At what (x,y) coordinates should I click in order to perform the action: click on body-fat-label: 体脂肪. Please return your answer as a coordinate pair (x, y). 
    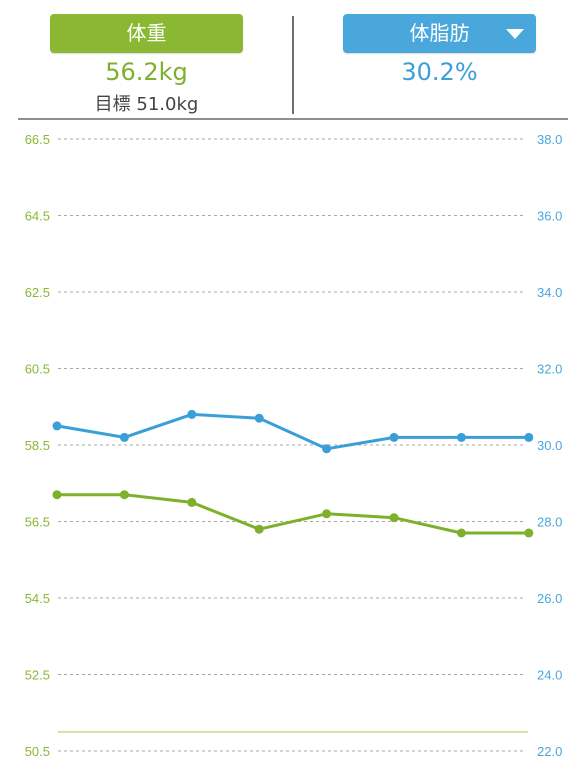
    Looking at the image, I should click on (439, 33).